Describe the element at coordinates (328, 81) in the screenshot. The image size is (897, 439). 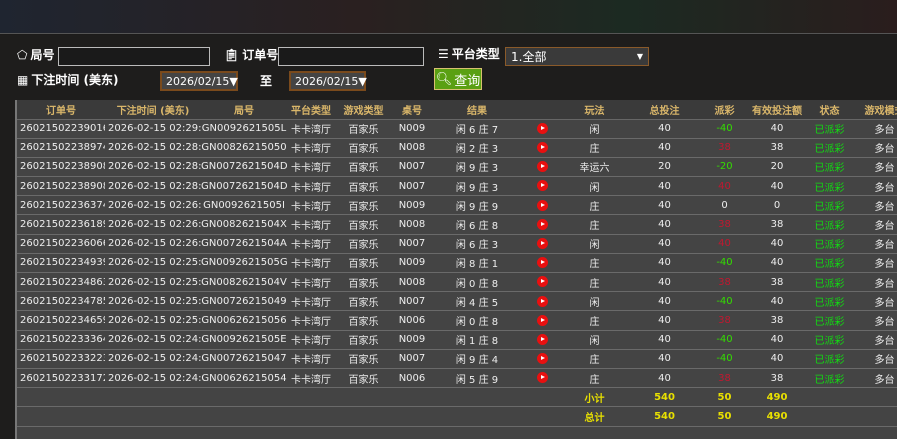
I see `date-to-picker: 2026/02/15 ▼` at that location.